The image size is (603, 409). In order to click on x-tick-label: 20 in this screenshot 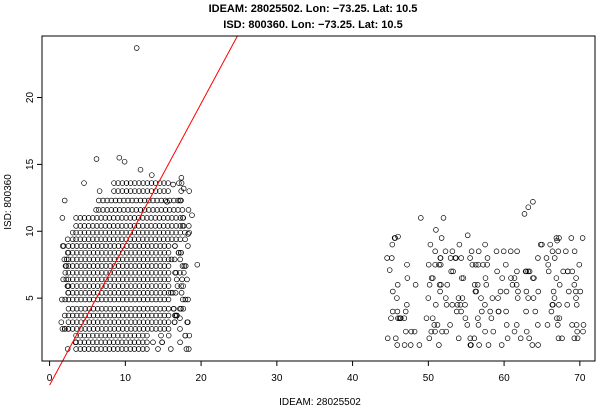, I will do `click(202, 378)`.